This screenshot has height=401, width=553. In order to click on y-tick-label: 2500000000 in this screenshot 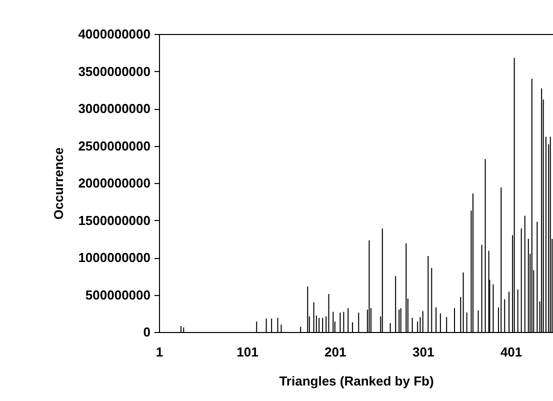, I will do `click(114, 146)`.